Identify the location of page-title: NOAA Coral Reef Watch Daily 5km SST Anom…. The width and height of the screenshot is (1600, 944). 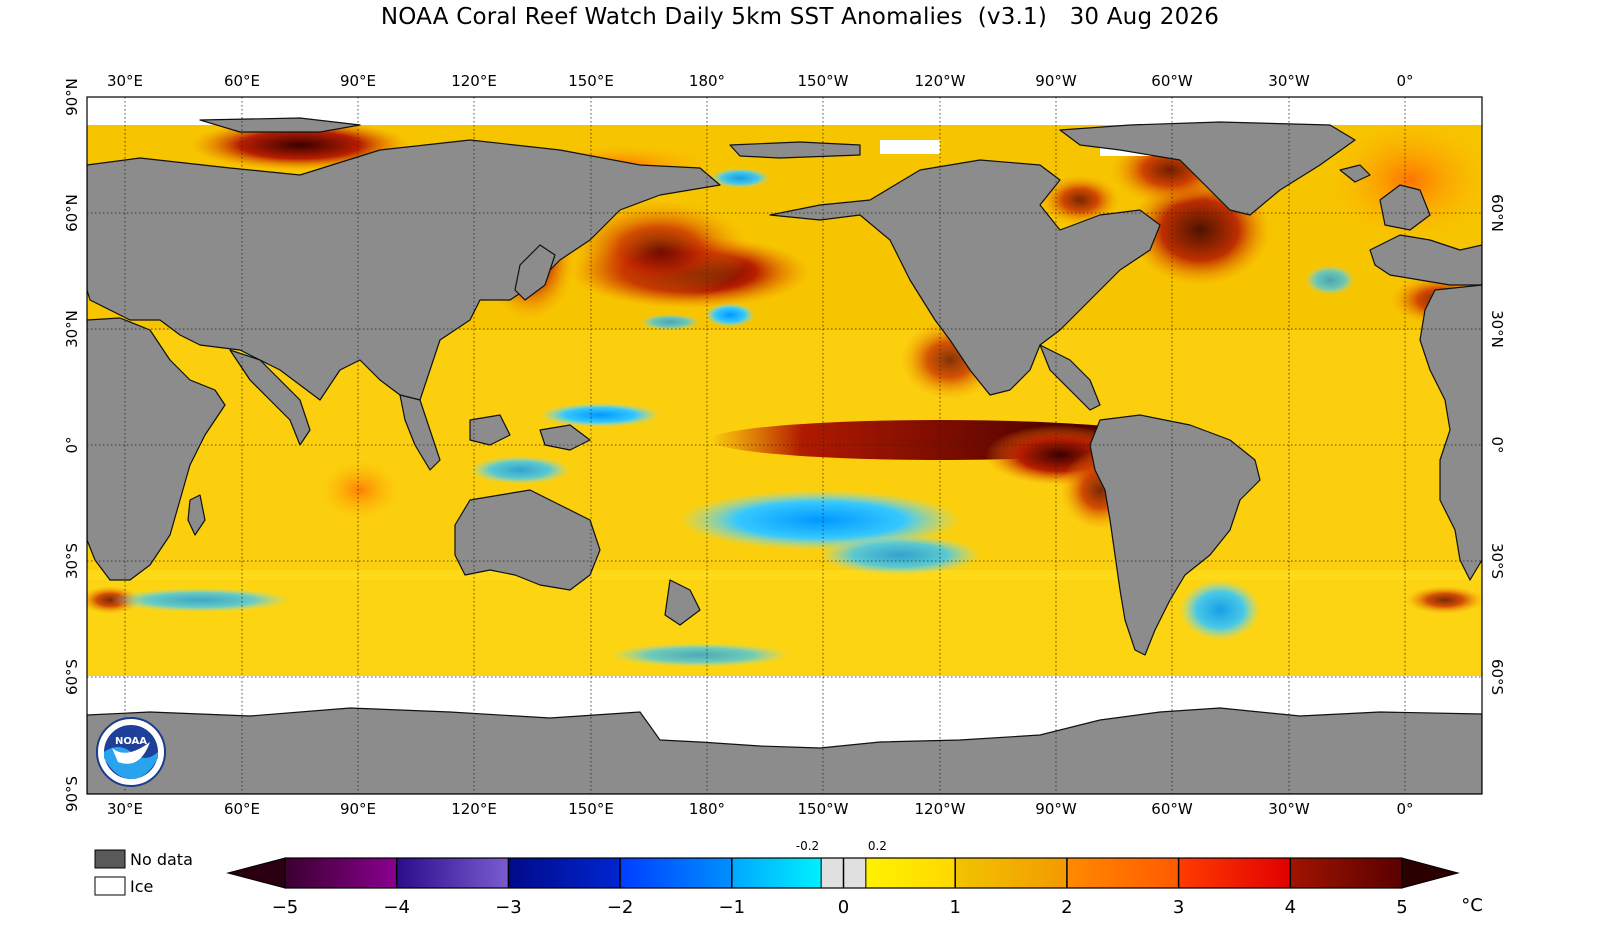
(800, 17).